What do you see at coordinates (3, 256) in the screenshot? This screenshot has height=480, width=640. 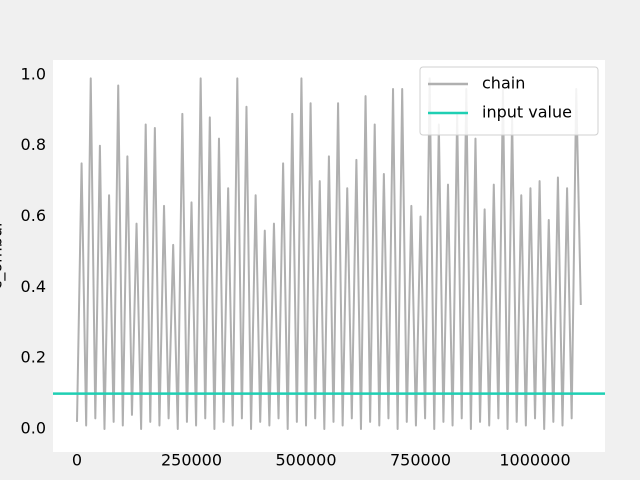 I see `y-axis-label: c_ombul` at bounding box center [3, 256].